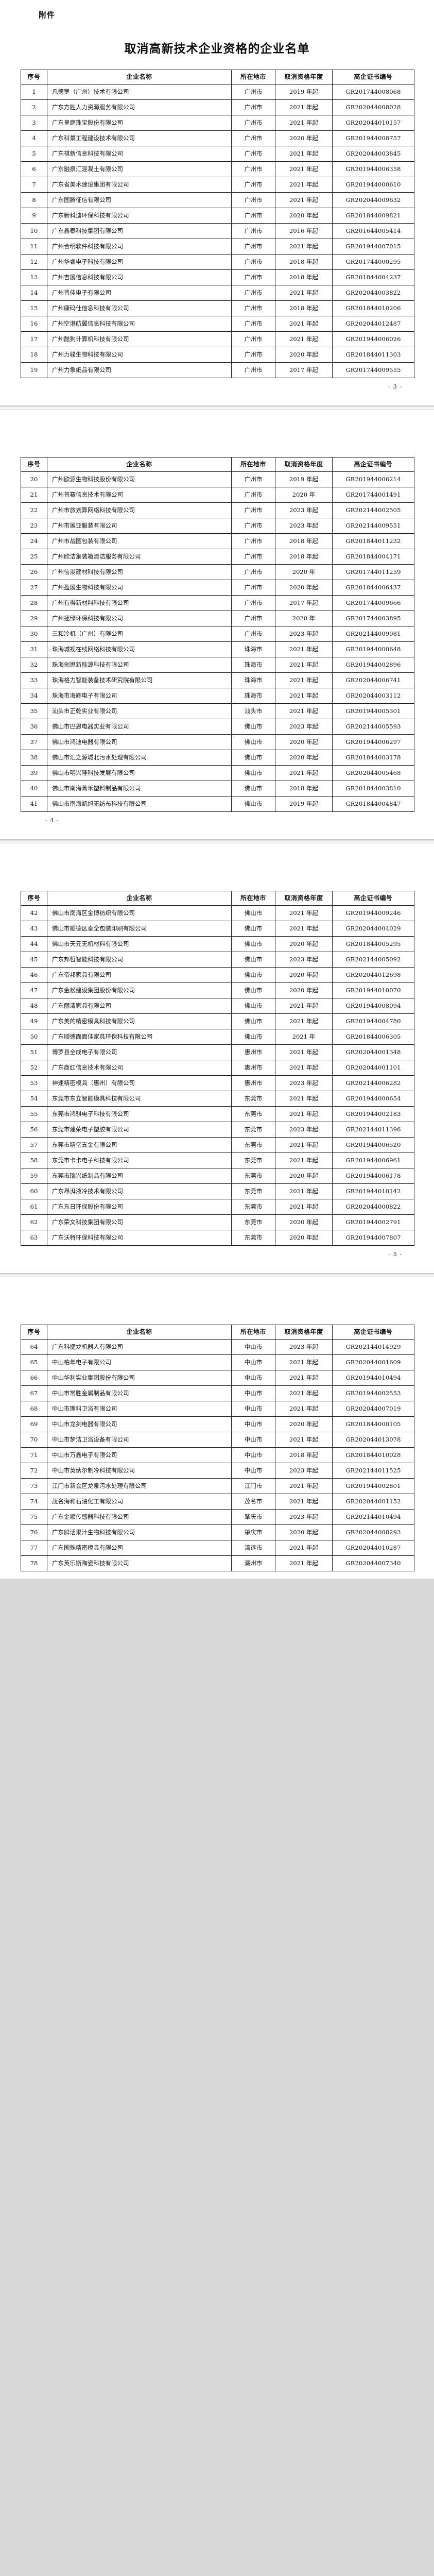 This screenshot has width=434, height=2576. What do you see at coordinates (373, 990) in the screenshot?
I see `cell-certificate-number: GR201944010070` at bounding box center [373, 990].